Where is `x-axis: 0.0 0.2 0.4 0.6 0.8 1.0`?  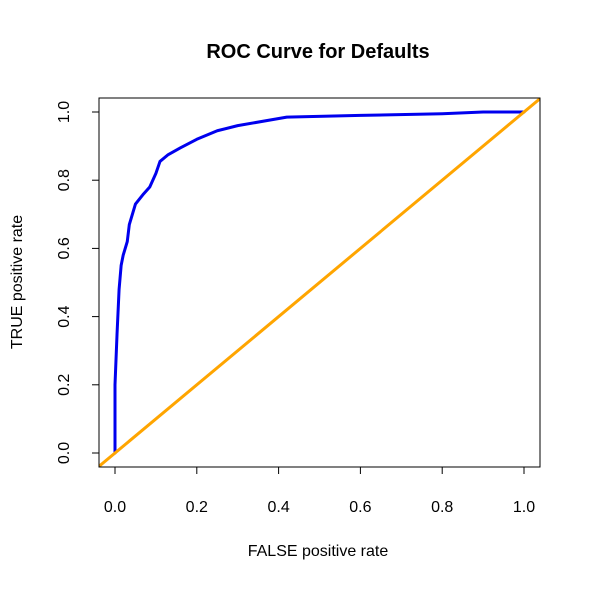 x-axis: 0.0 0.2 0.4 0.6 0.8 1.0 is located at coordinates (319, 491).